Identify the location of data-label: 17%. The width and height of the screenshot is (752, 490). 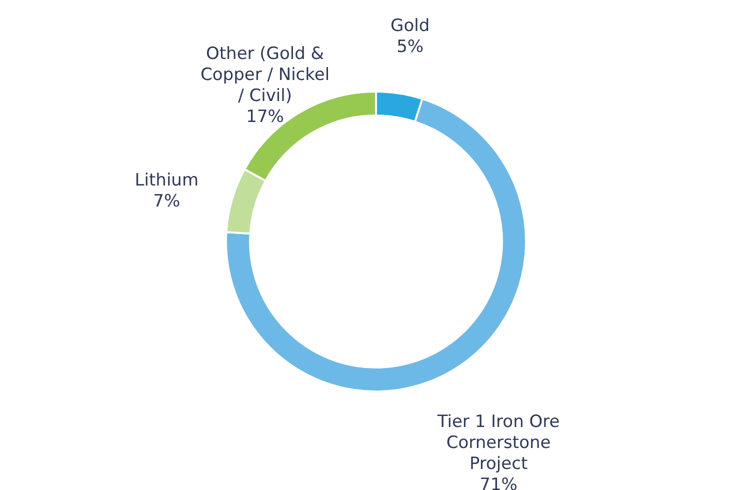
(265, 116).